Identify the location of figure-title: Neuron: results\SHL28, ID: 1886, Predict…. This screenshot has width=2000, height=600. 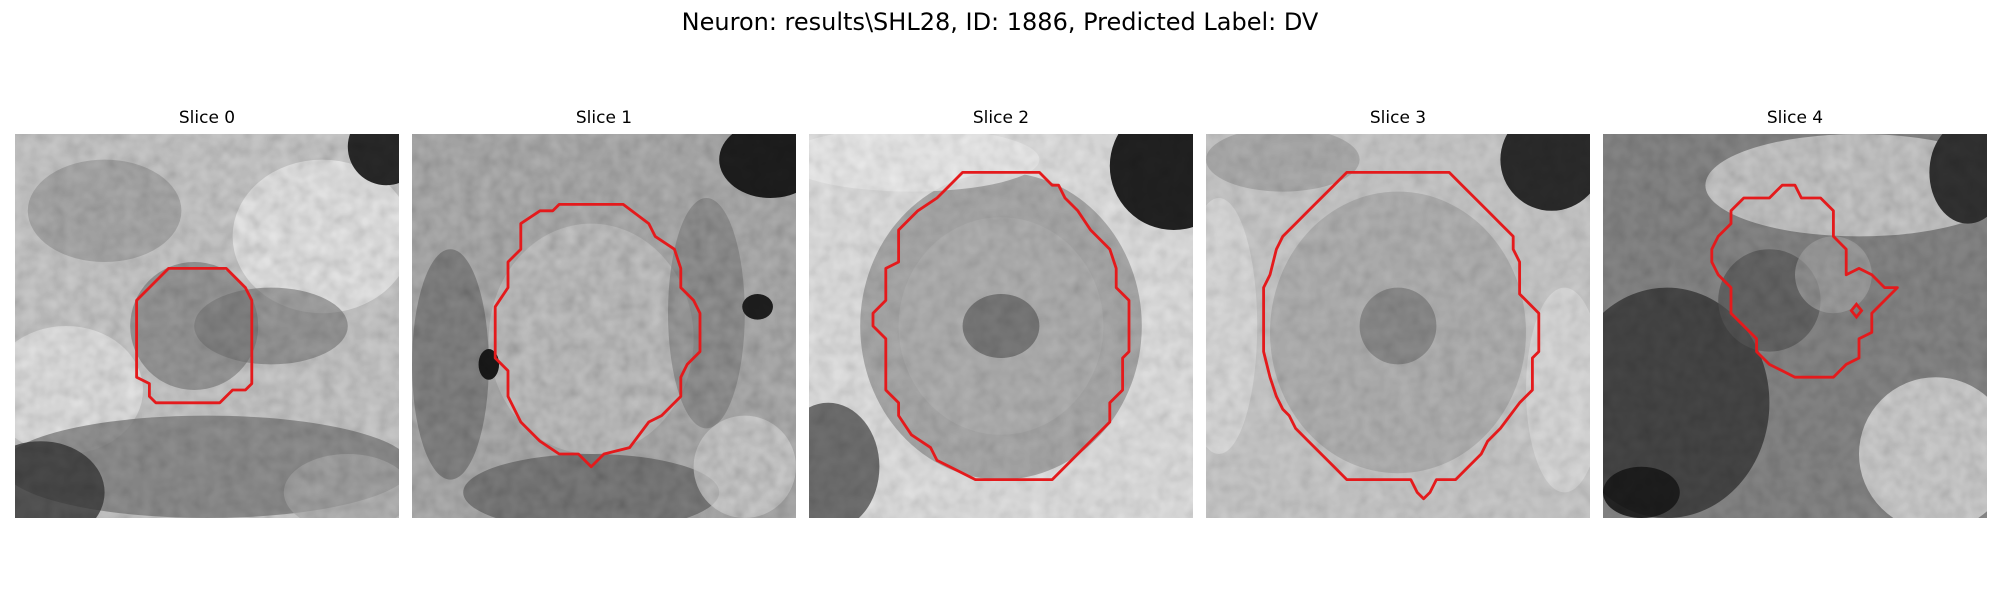
(1000, 22).